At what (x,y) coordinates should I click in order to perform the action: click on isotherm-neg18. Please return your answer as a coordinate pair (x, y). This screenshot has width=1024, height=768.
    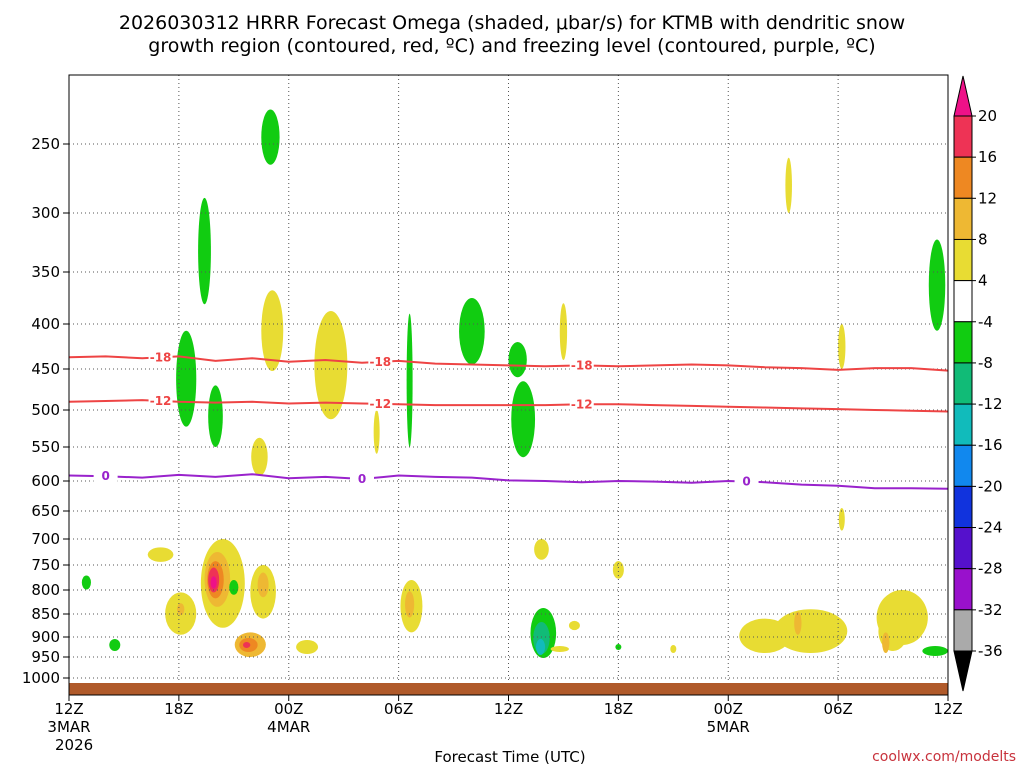
    Looking at the image, I should click on (508, 363).